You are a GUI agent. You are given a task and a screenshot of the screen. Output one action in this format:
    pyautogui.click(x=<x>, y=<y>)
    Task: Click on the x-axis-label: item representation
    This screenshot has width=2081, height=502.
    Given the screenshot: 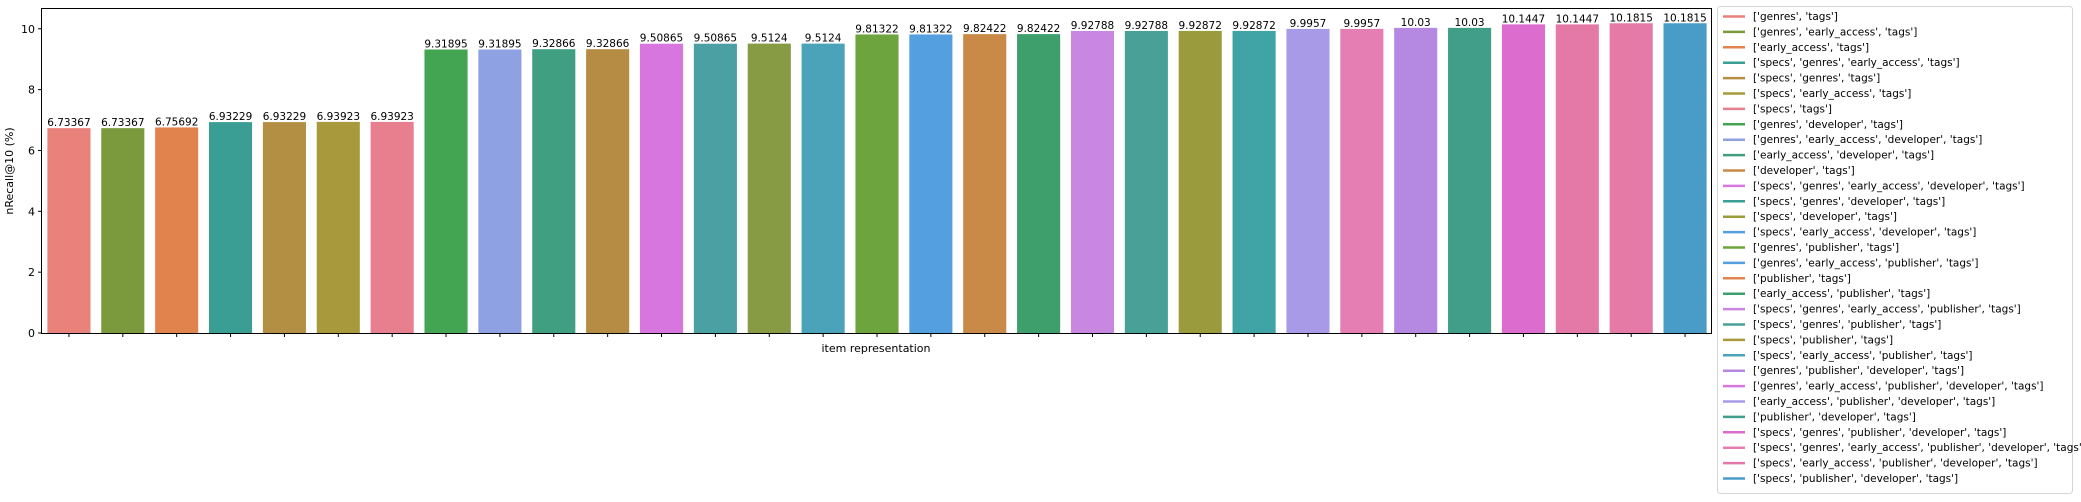 What is the action you would take?
    pyautogui.click(x=875, y=348)
    